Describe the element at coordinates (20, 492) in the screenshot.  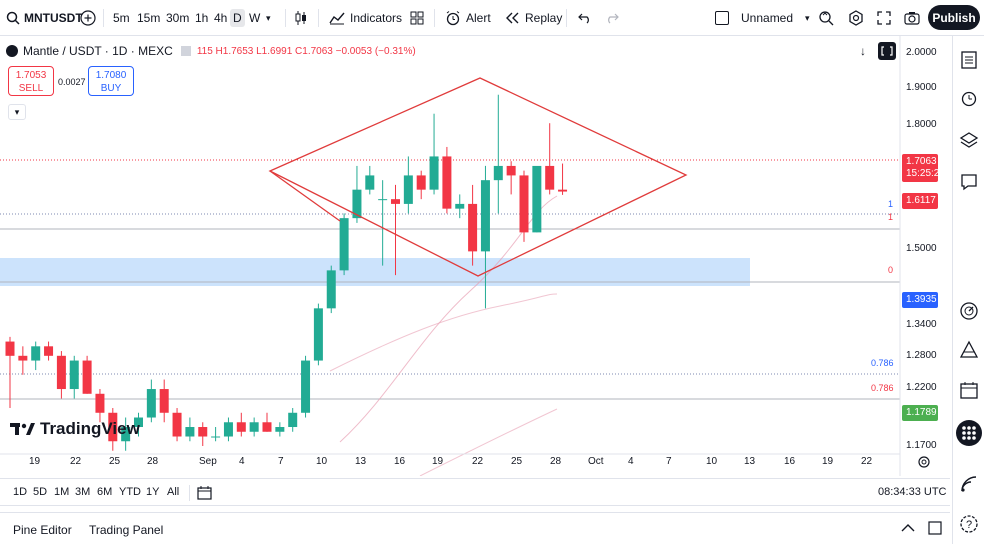
I see `range-1d: 1D` at that location.